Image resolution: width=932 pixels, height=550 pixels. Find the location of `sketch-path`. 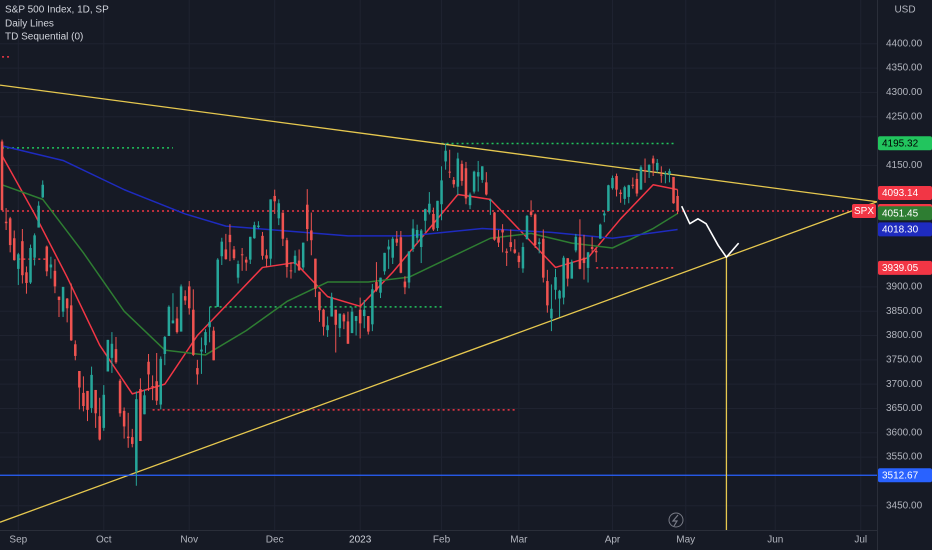

sketch-path is located at coordinates (710, 232).